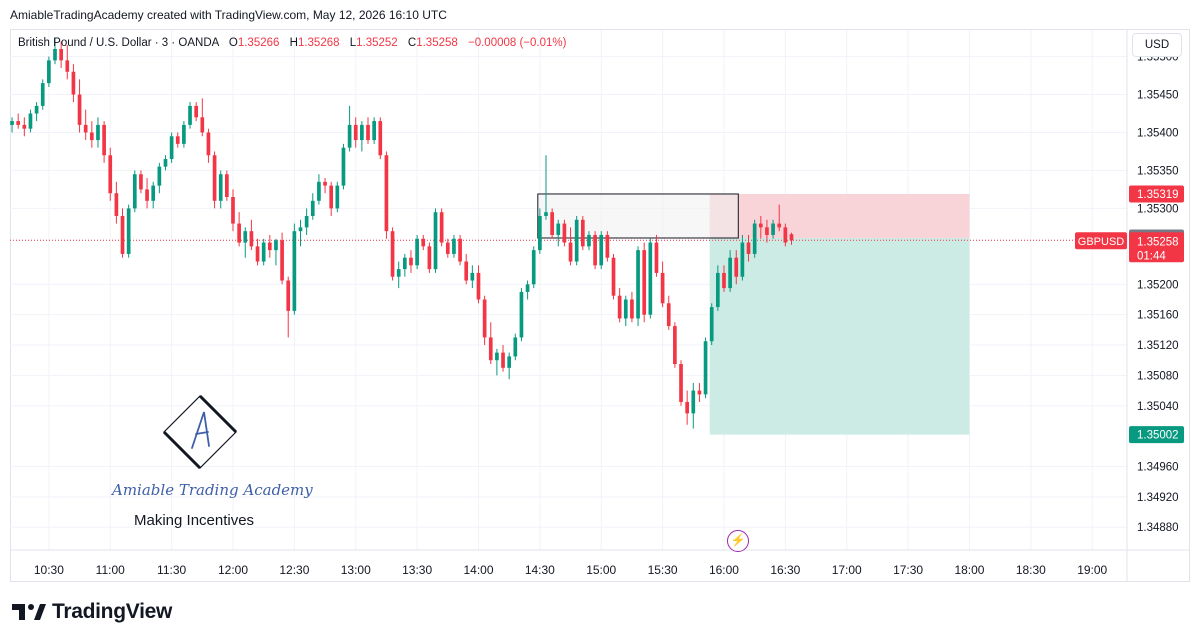  Describe the element at coordinates (738, 541) in the screenshot. I see `lightning-icon: ⚡` at that location.